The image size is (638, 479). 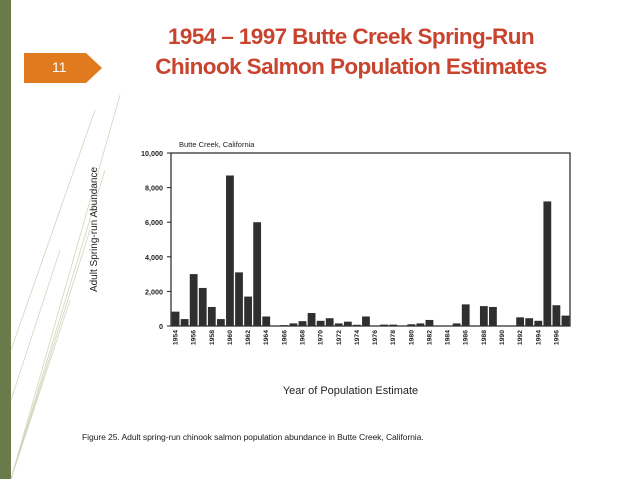 I want to click on slide-number: 11, so click(x=59, y=67).